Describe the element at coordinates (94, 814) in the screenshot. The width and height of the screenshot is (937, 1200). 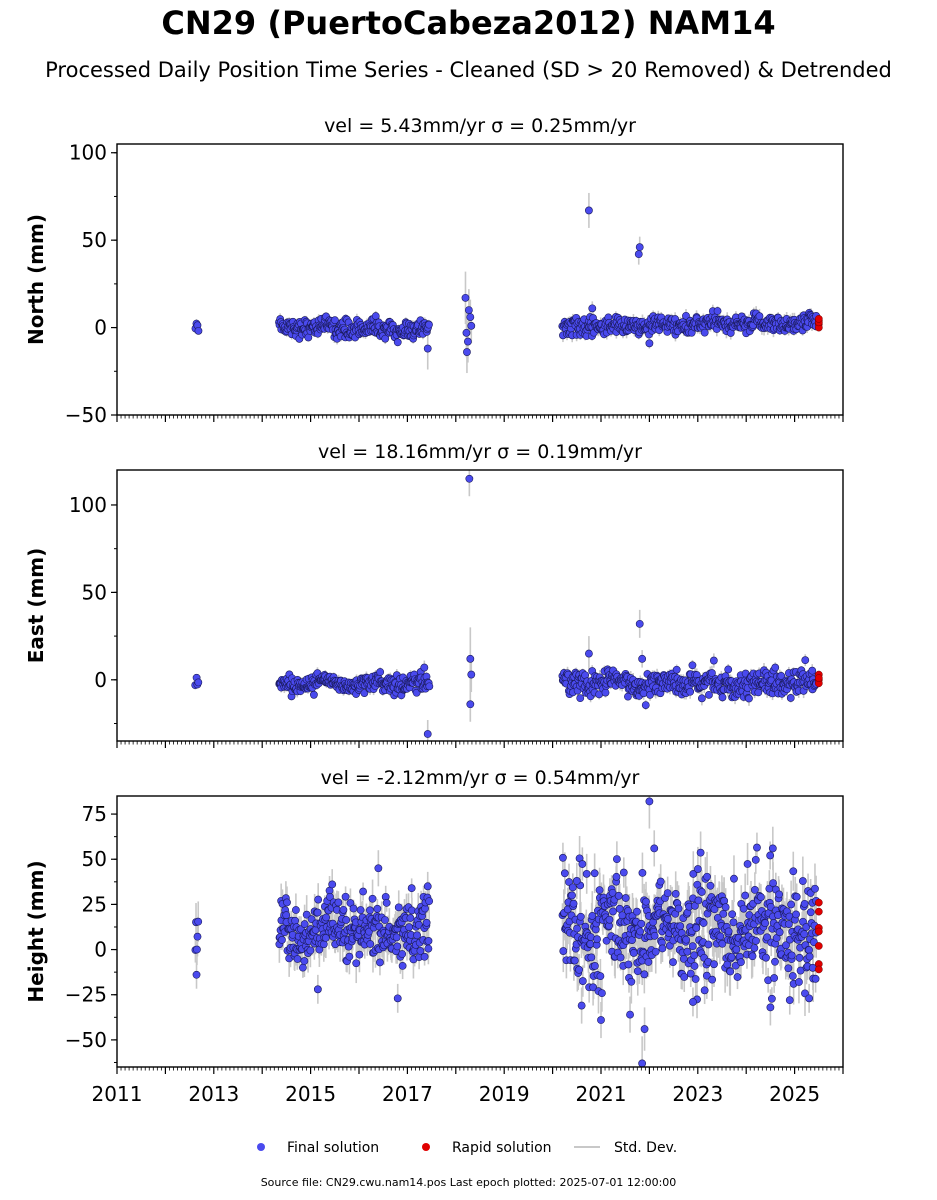
I see `y-tick-label: 75` at that location.